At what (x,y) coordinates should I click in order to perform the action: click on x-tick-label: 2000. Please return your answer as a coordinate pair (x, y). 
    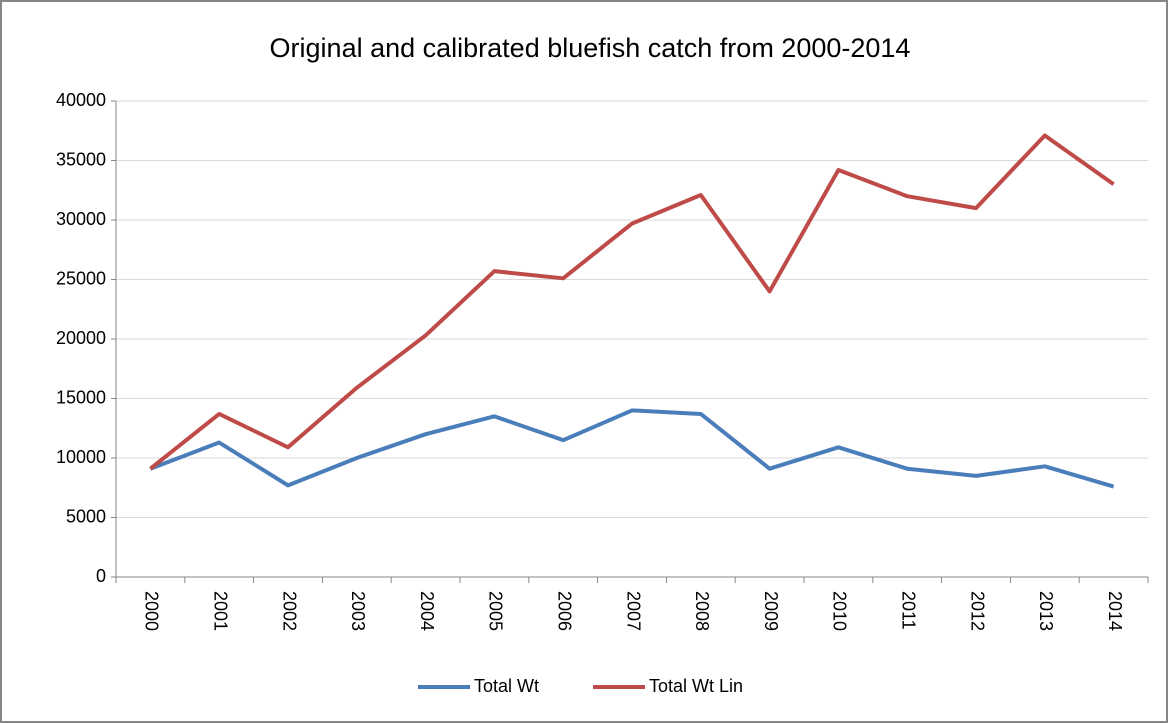
    Looking at the image, I should click on (152, 611).